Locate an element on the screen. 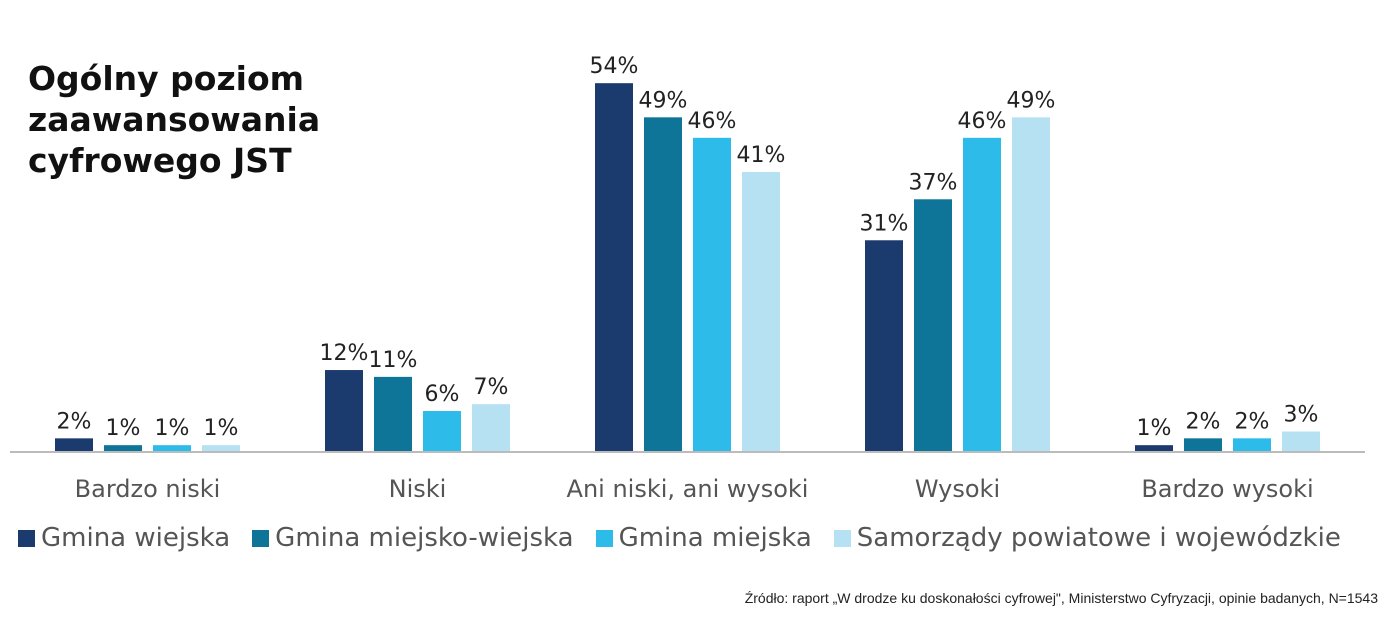 The height and width of the screenshot is (627, 1400). data-label: 6% is located at coordinates (442, 394).